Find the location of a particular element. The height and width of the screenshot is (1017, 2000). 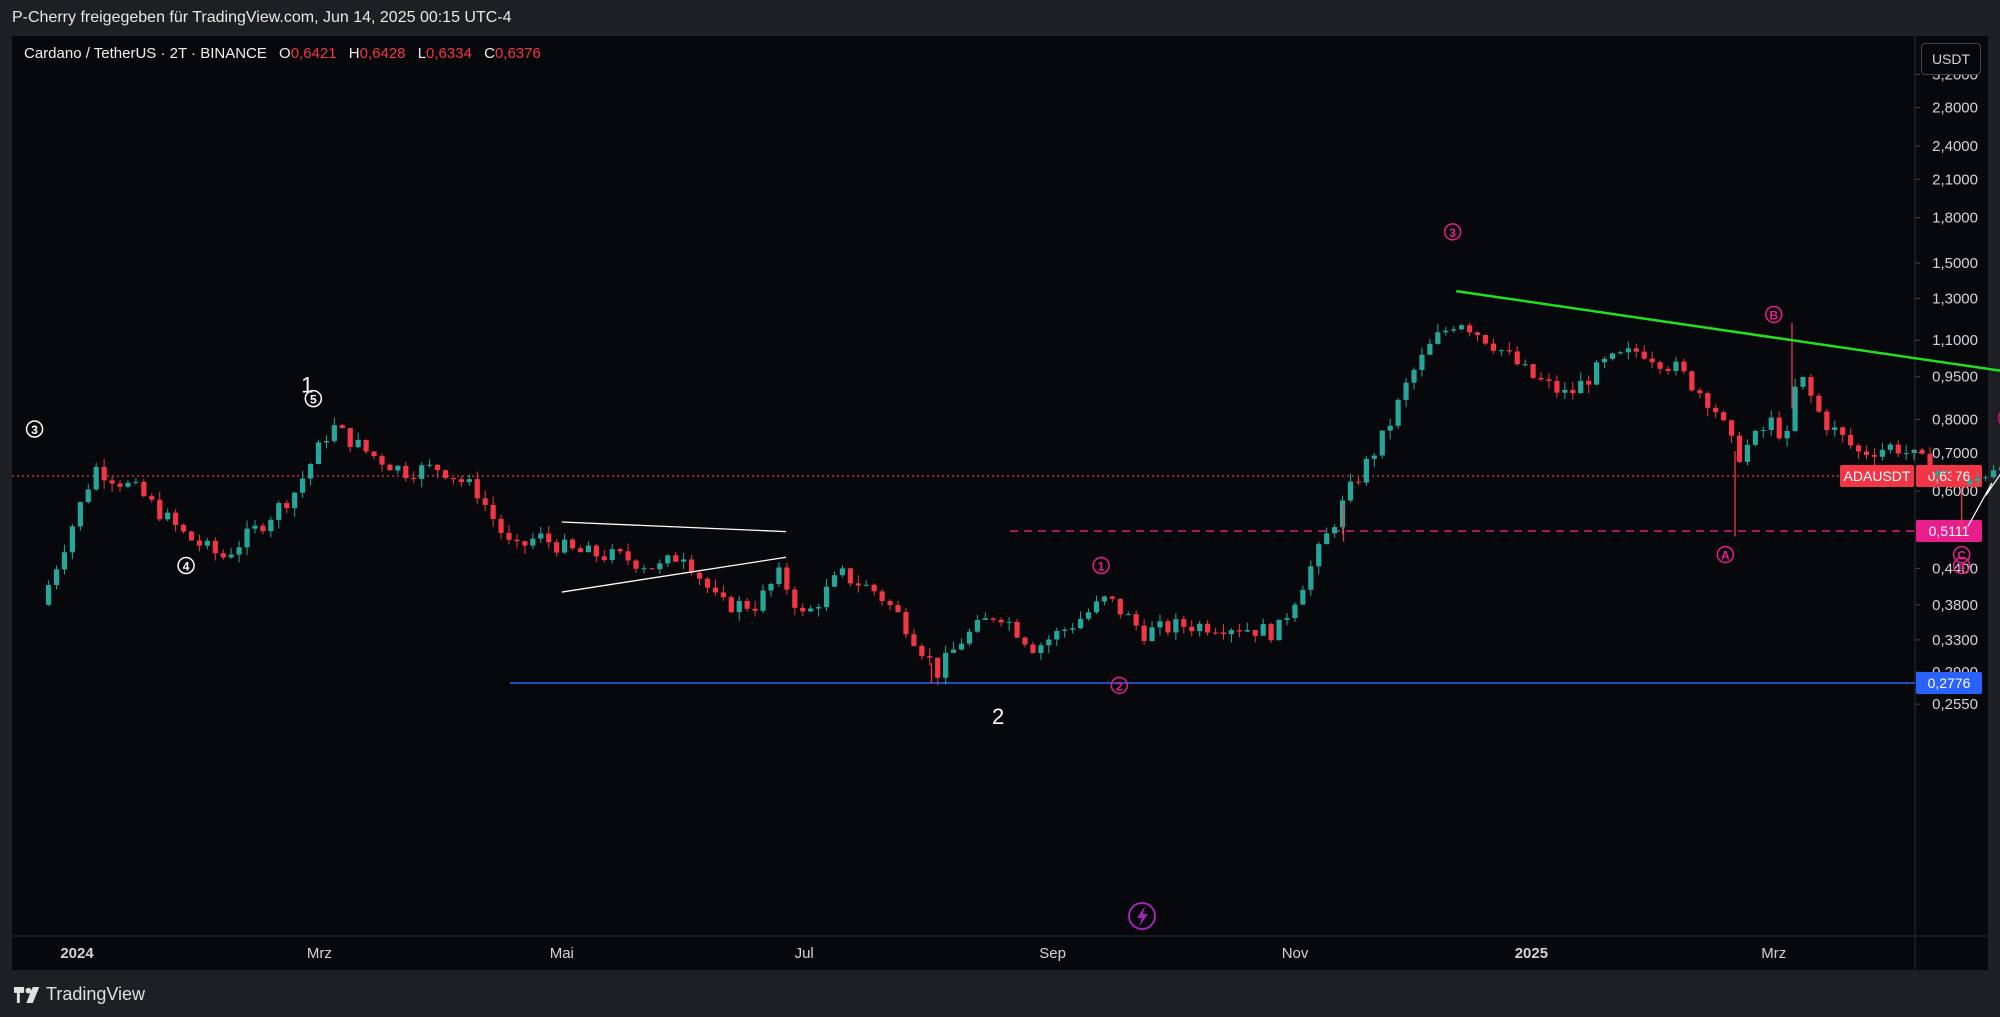

triangle-upper-line is located at coordinates (674, 527).